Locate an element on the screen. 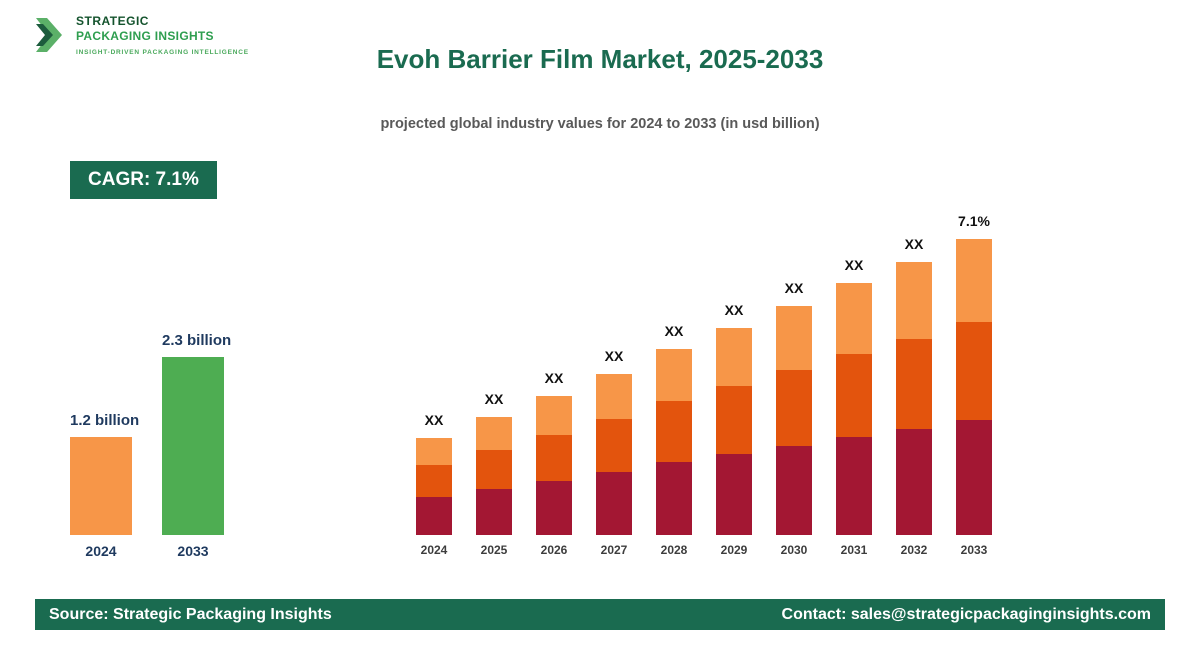 This screenshot has width=1200, height=650. stacked-bar-col: XX 2032 is located at coordinates (914, 383).